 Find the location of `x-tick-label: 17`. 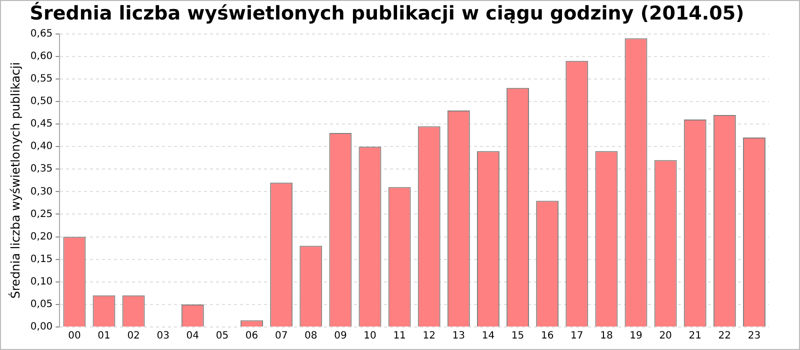

x-tick-label: 17 is located at coordinates (577, 336).